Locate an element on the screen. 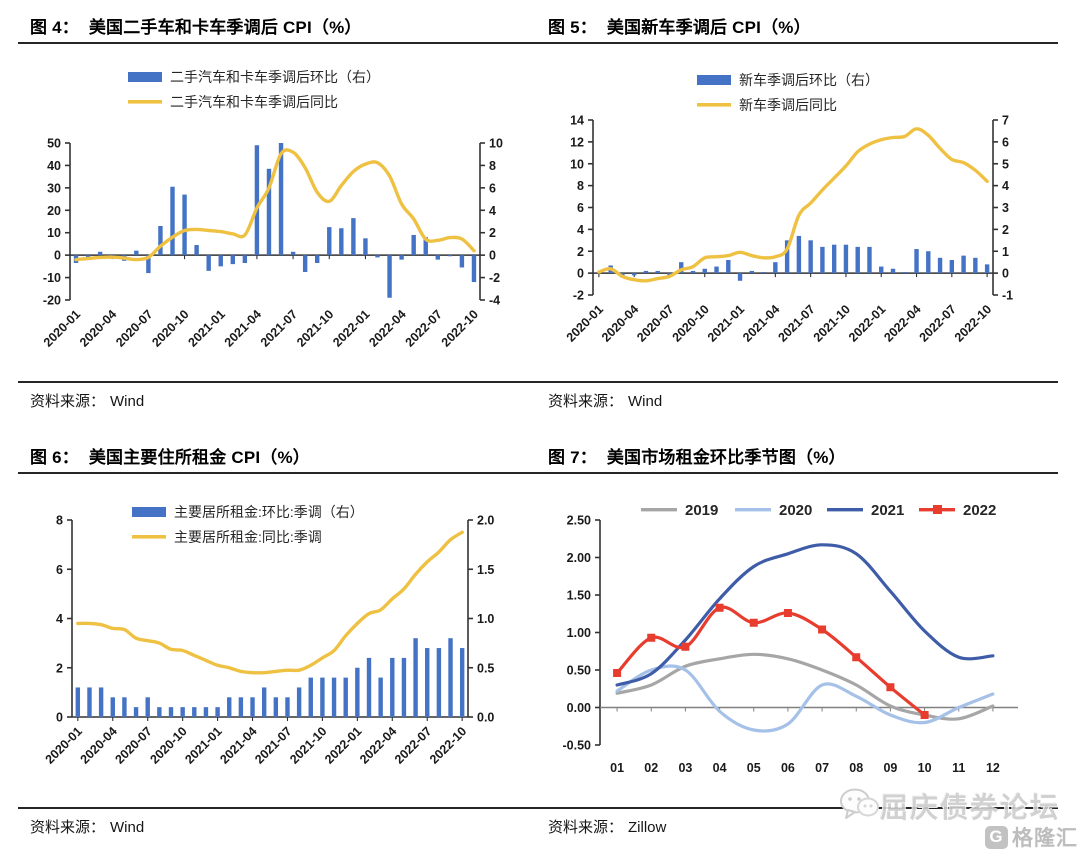  svg-text: 2 is located at coordinates (580, 252).